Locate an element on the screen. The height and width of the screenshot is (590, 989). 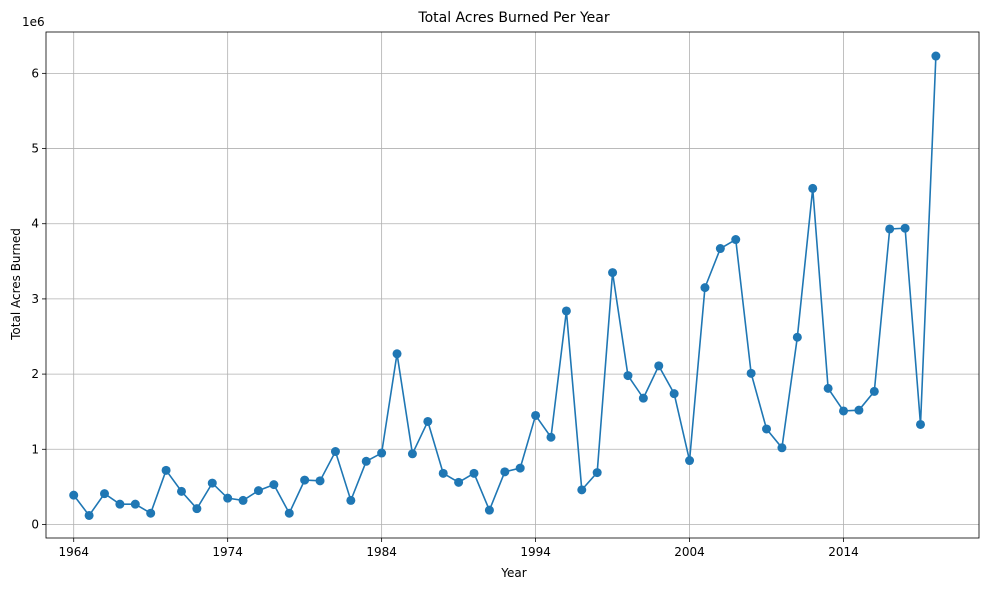
data-point-1975 is located at coordinates (243, 500).